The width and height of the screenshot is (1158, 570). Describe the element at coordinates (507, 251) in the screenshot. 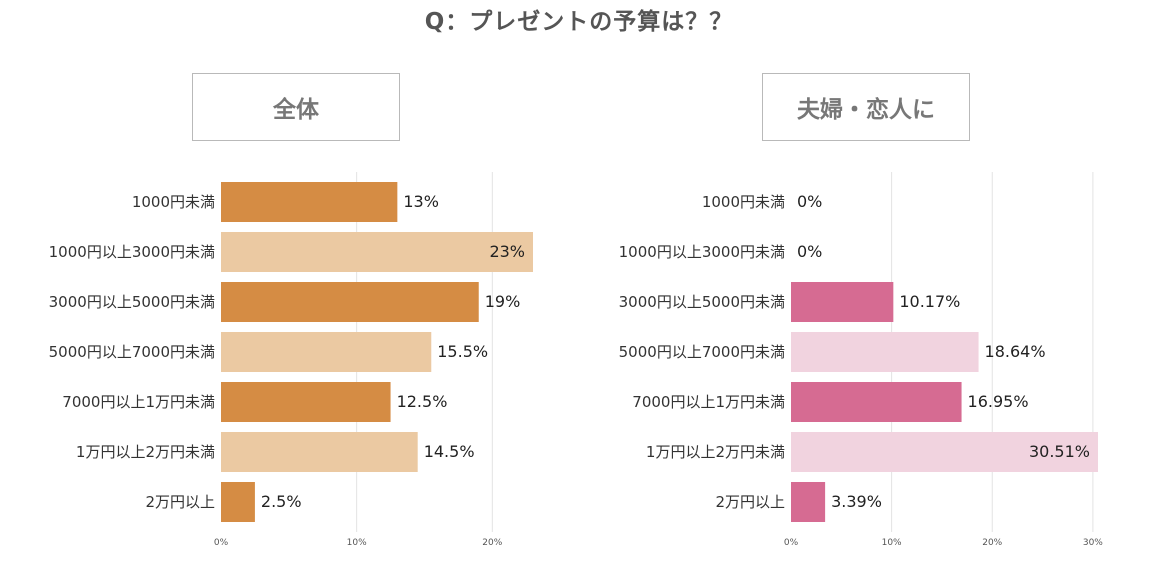

I see `value-label: 23%` at that location.